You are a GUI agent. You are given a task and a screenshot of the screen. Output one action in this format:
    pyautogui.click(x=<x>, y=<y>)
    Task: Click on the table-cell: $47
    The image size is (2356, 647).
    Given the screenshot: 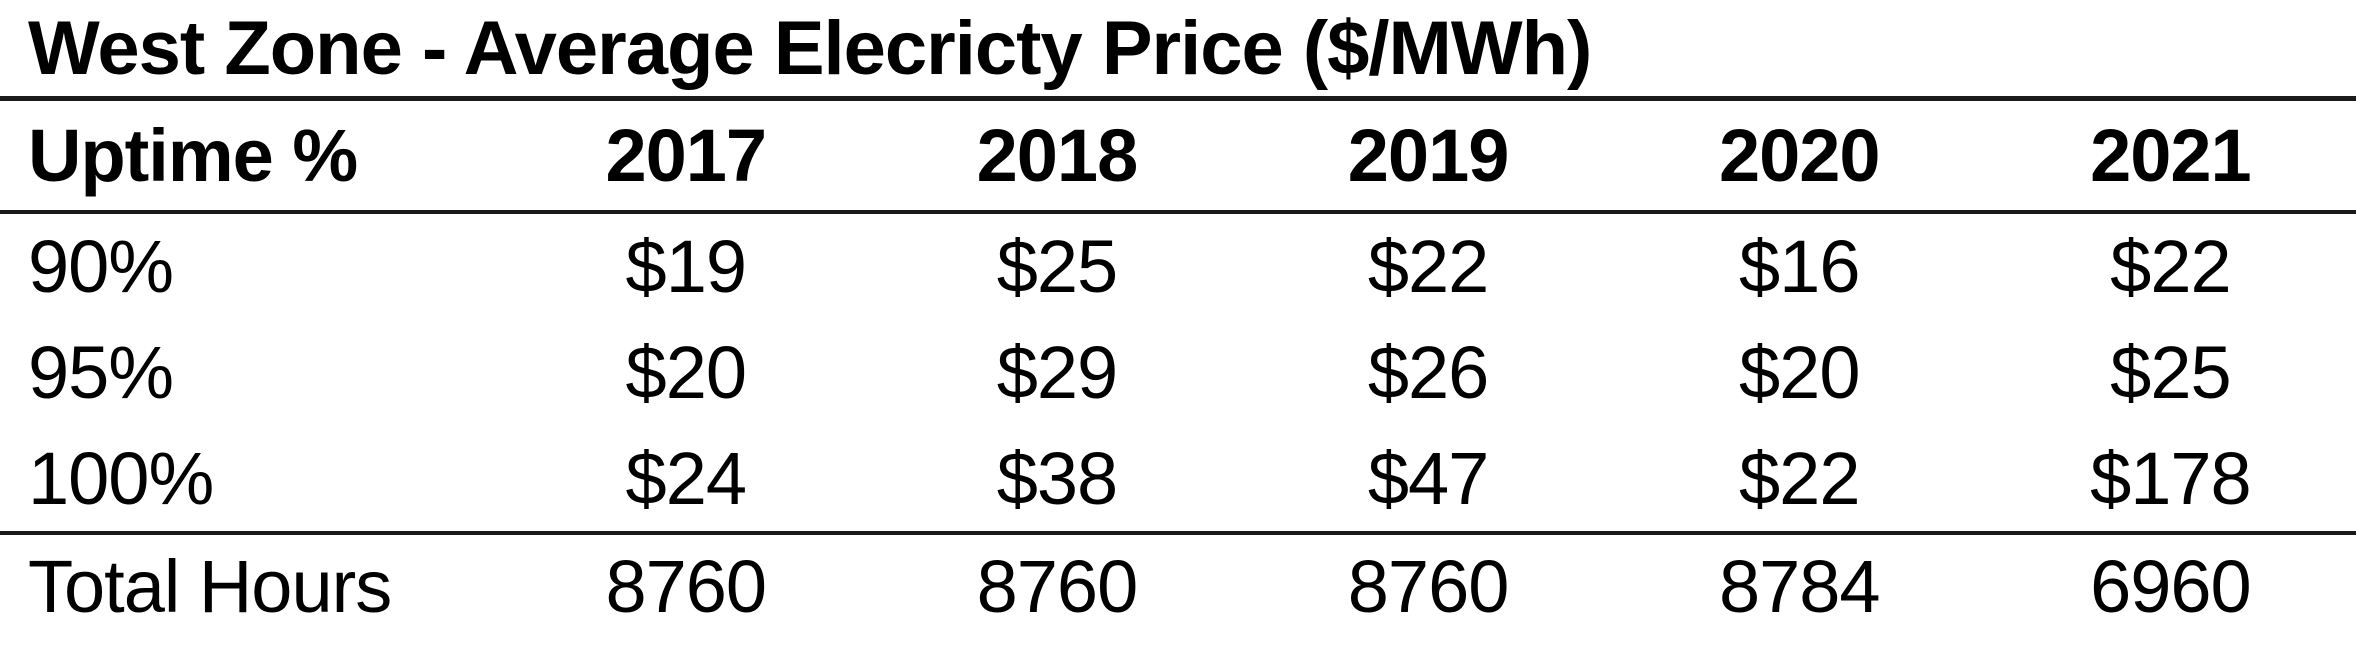 What is the action you would take?
    pyautogui.click(x=1428, y=478)
    